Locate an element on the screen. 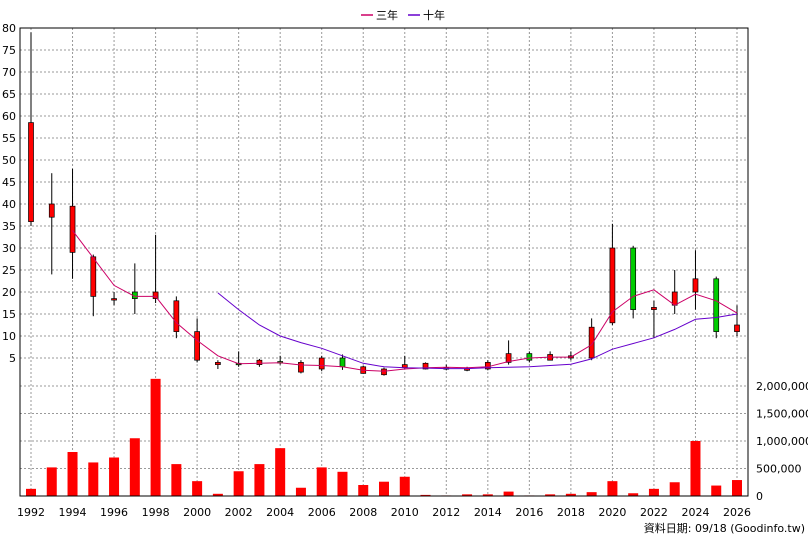 Image resolution: width=808 pixels, height=540 pixels. price-tick-label: 30 is located at coordinates (9, 248).